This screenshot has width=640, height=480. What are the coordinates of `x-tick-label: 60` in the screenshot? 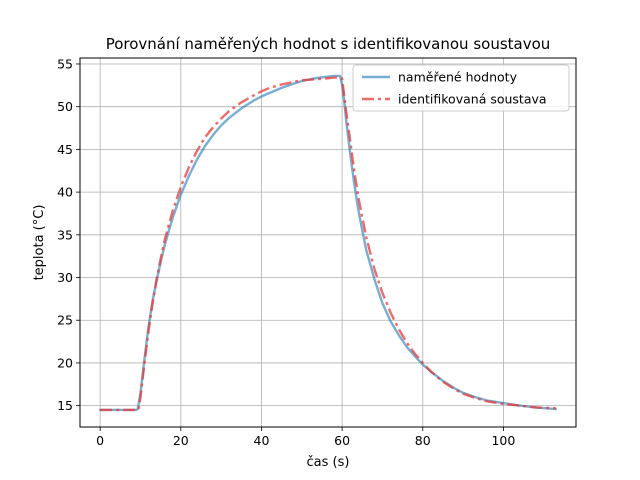 It's located at (342, 440).